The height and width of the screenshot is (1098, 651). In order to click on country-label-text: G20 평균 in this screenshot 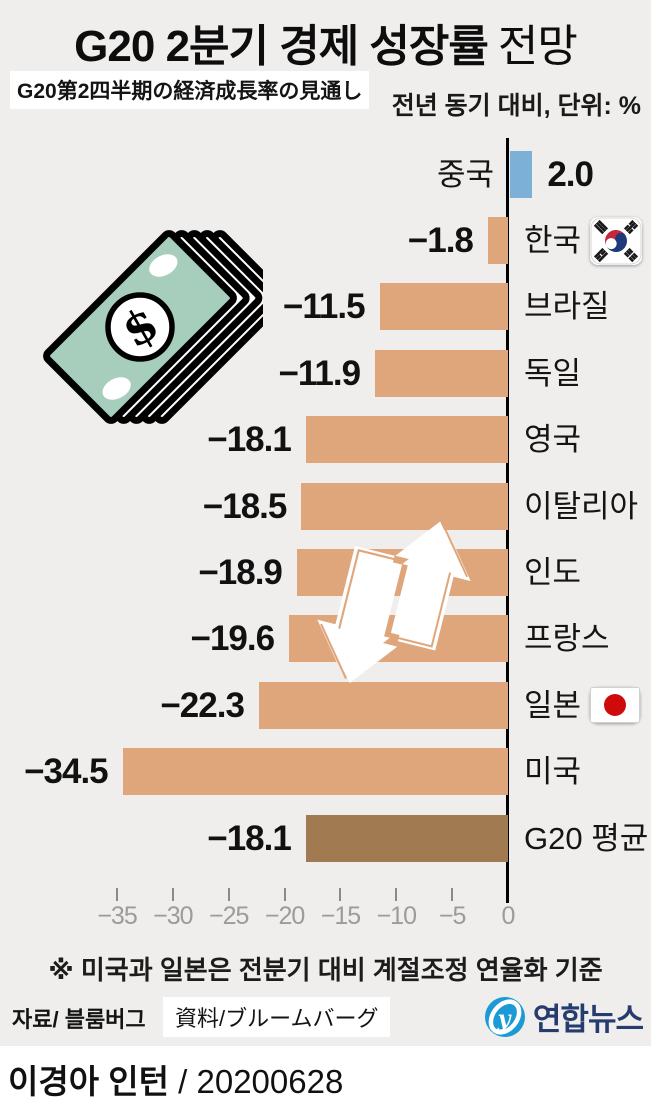, I will do `click(586, 838)`.